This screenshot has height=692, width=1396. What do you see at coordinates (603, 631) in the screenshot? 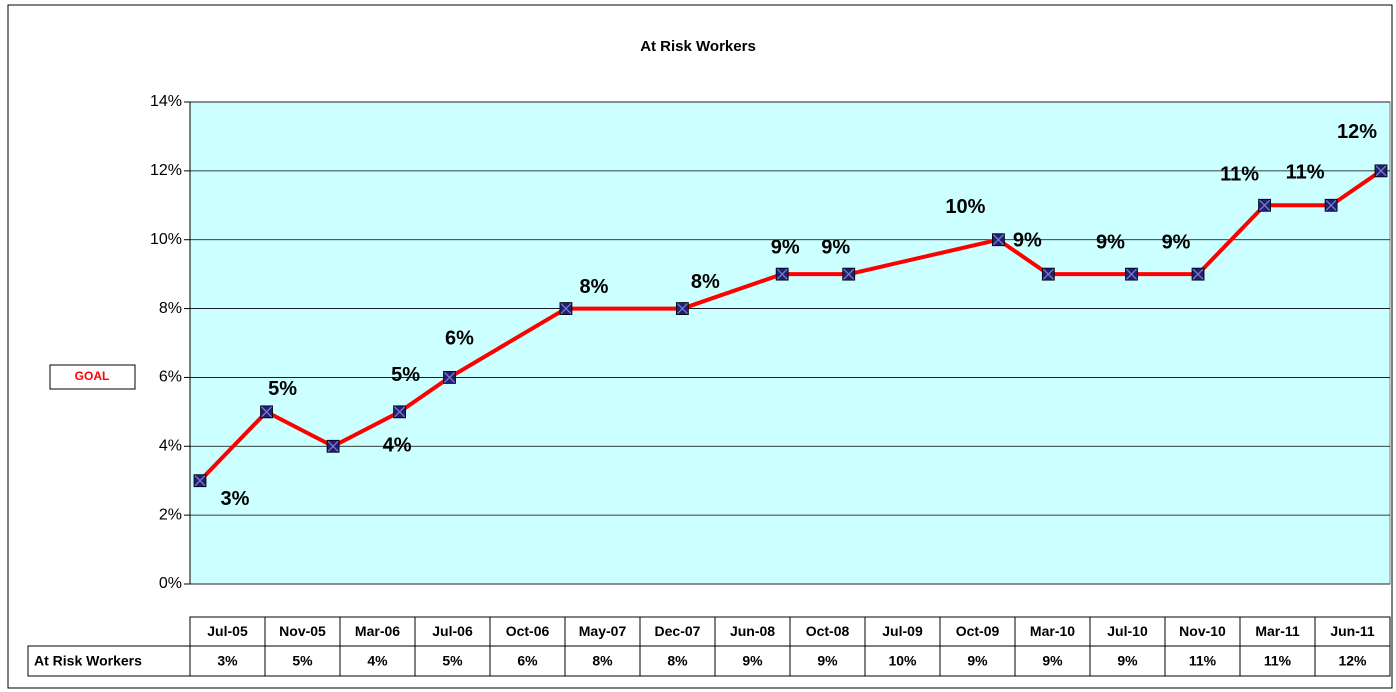
I see `table-header: May-07` at bounding box center [603, 631].